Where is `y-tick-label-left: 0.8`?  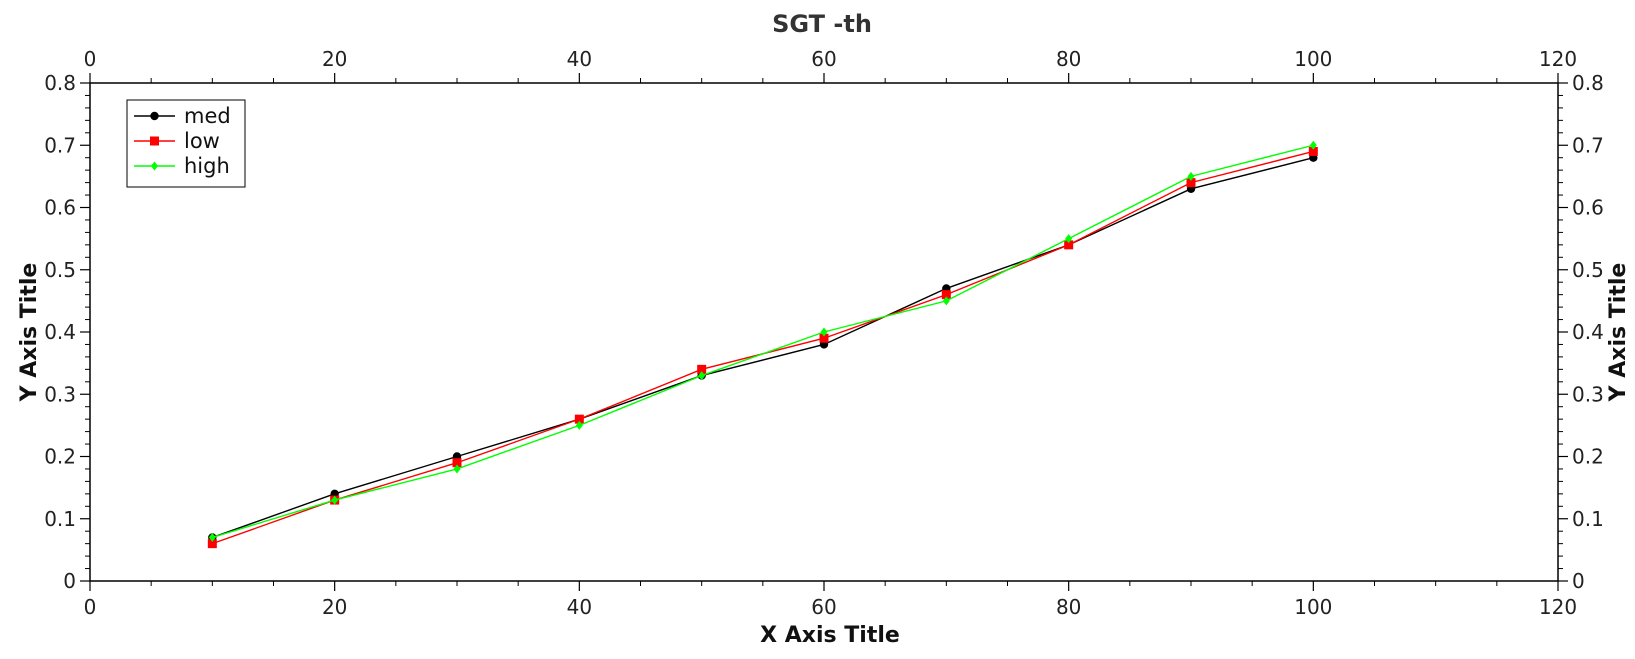
y-tick-label-left: 0.8 is located at coordinates (60, 83).